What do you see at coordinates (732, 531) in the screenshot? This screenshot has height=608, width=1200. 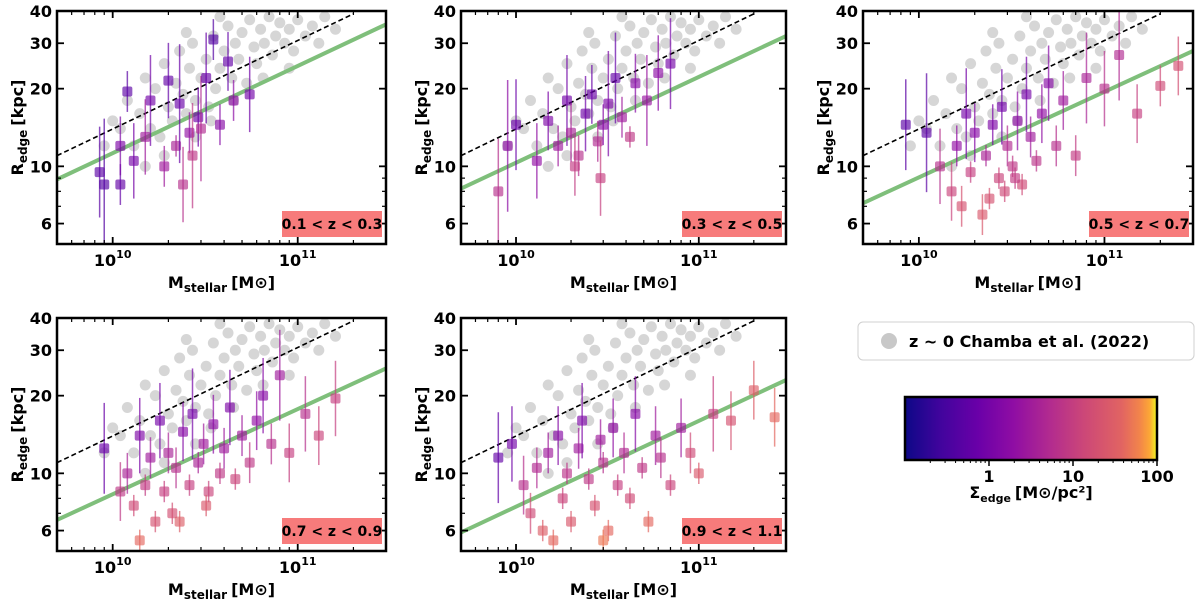 I see `redshift-badge` at bounding box center [732, 531].